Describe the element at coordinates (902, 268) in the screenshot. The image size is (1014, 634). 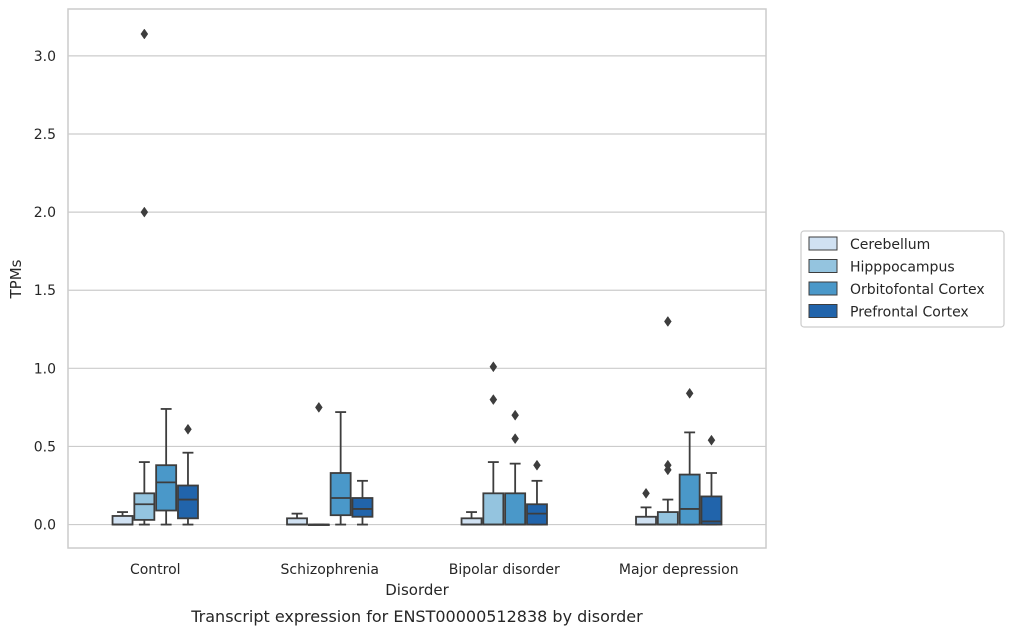
I see `legend-entry: Hipppocampus` at that location.